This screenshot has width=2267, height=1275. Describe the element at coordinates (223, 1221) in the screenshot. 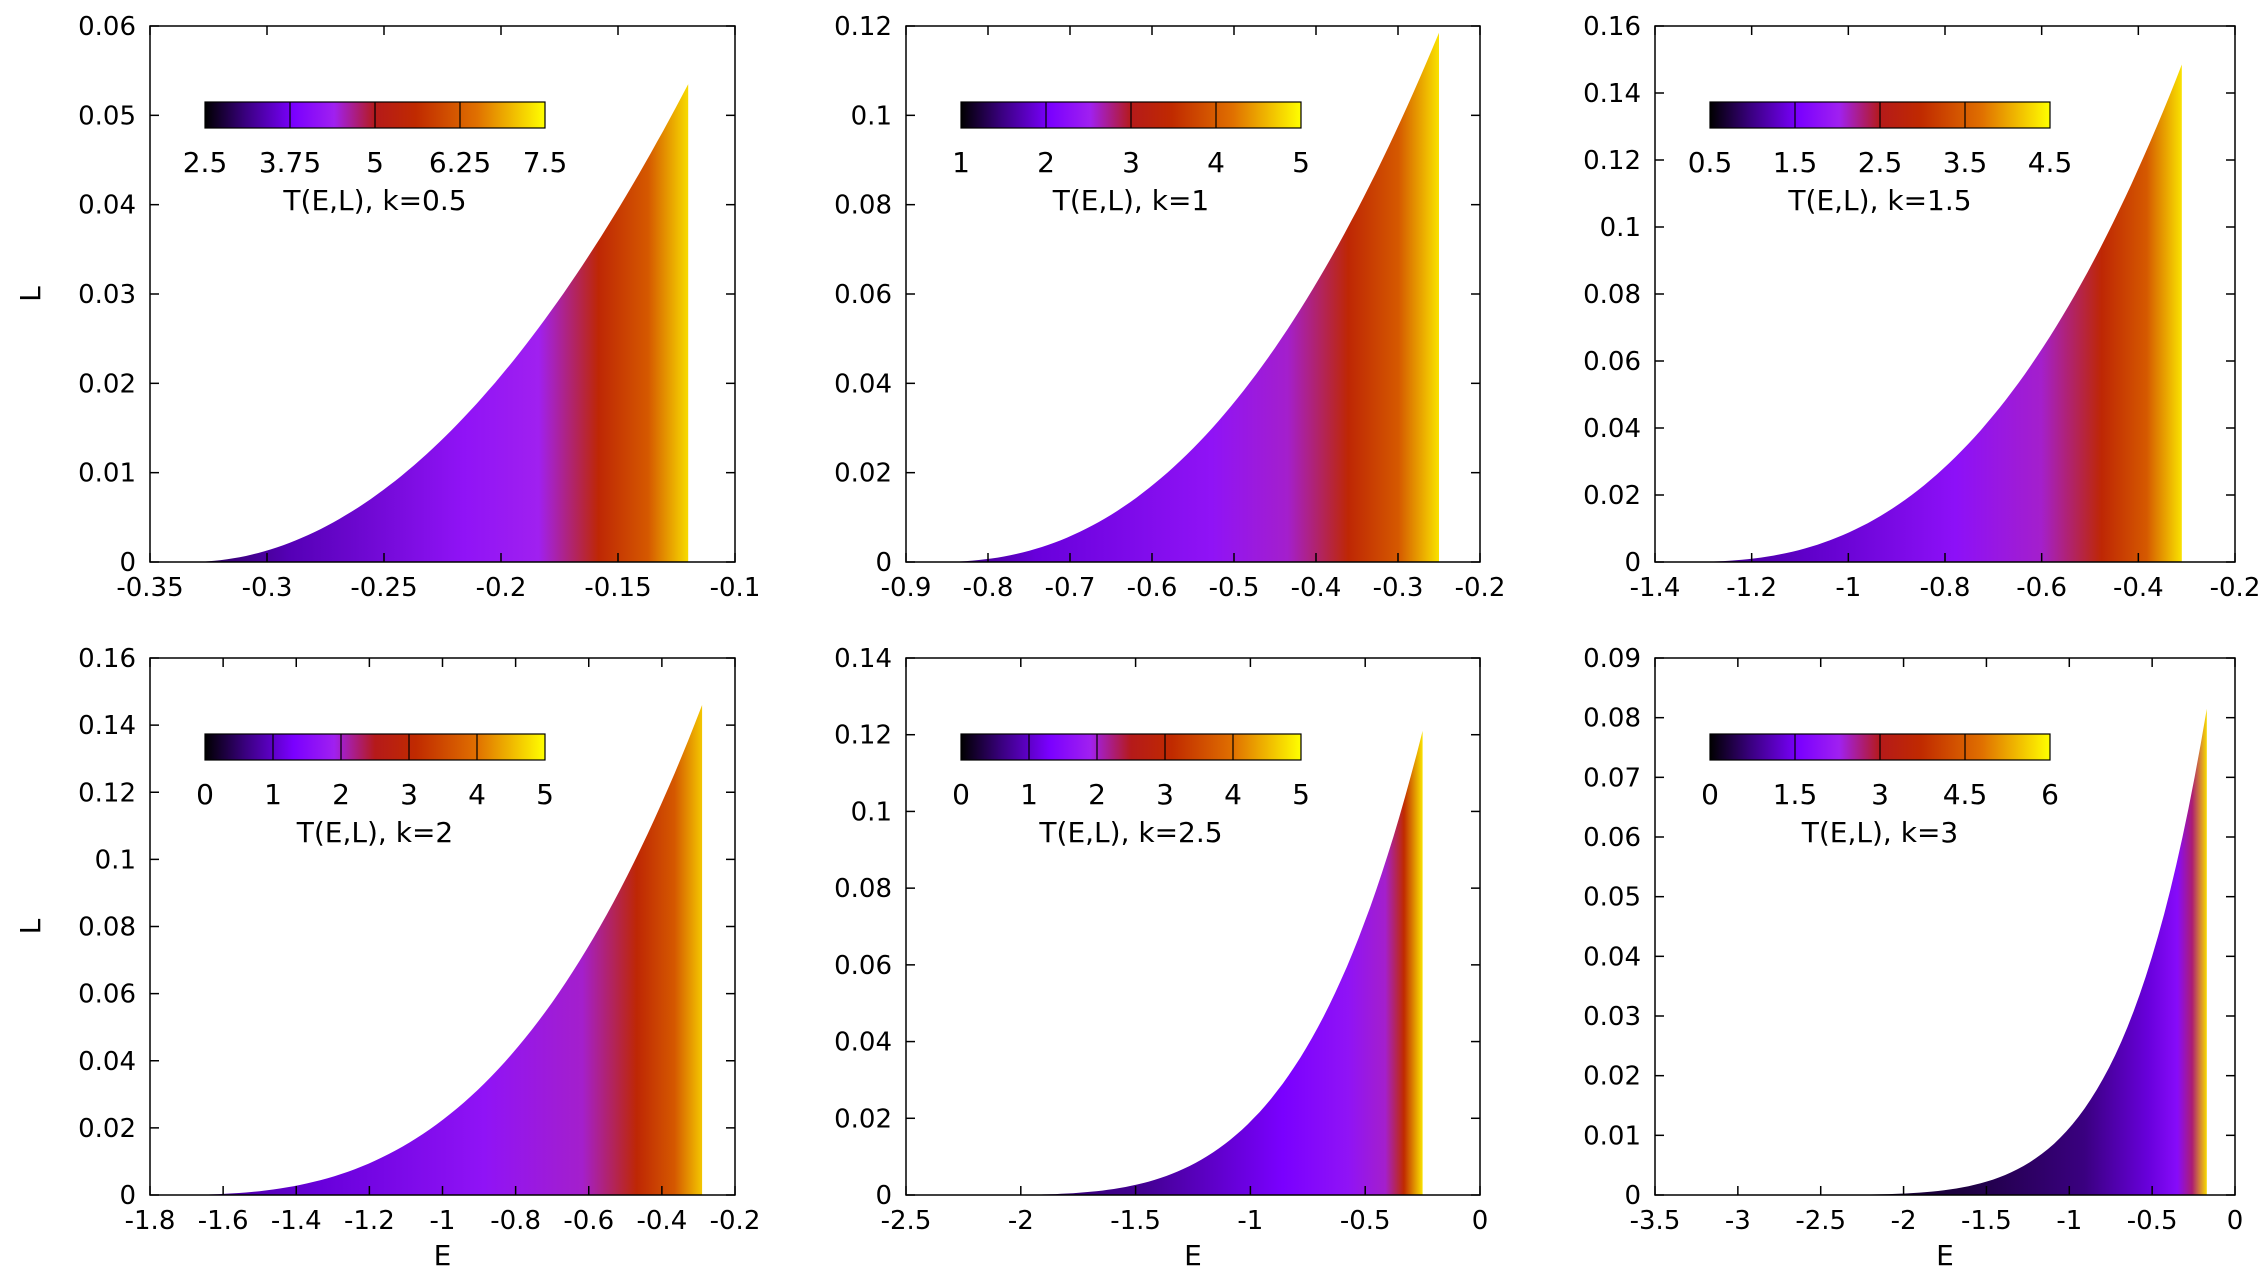

I see `x-tick-label: -1.6` at that location.